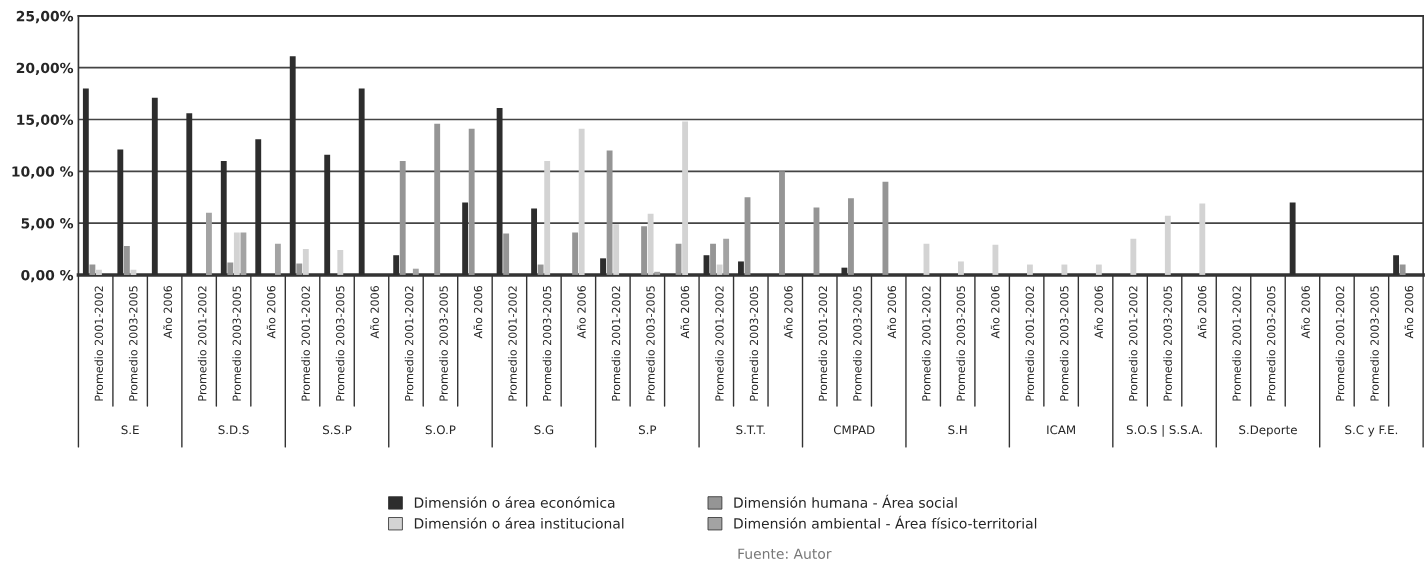  I want to click on text: S.D.S, so click(233, 430).